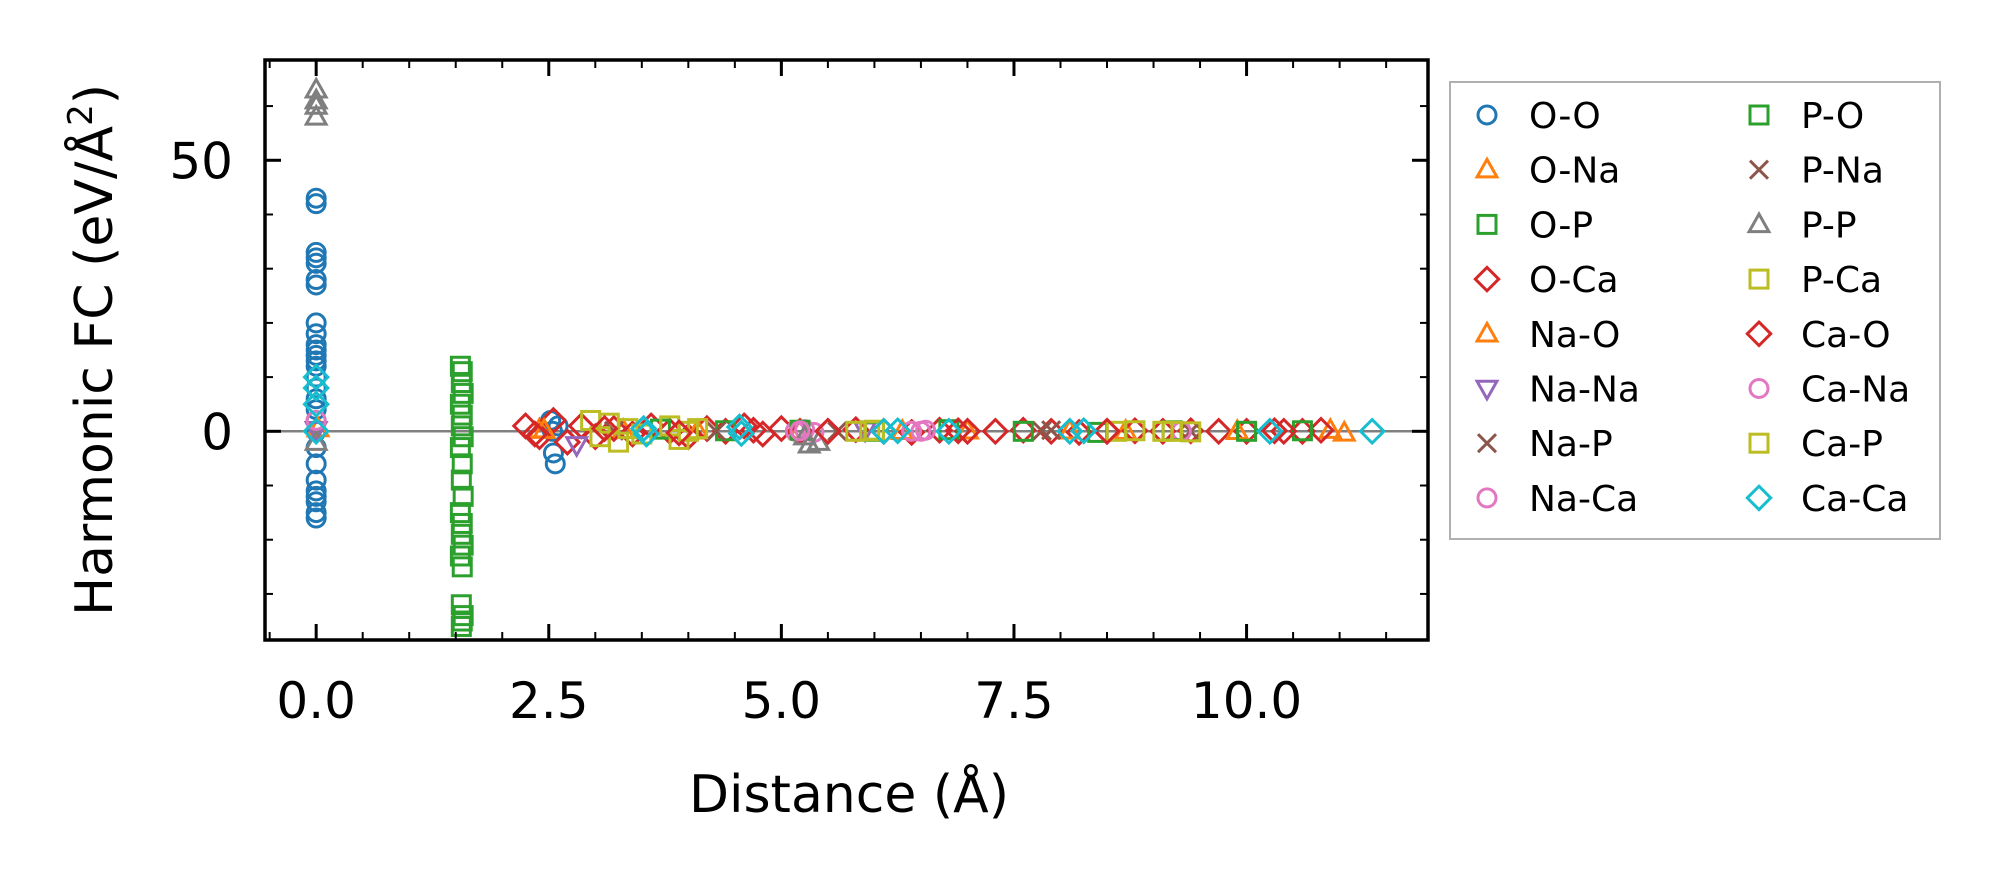 Image resolution: width=1994 pixels, height=883 pixels. I want to click on legend-item-ca-ca: Ca-Ca, so click(1826, 499).